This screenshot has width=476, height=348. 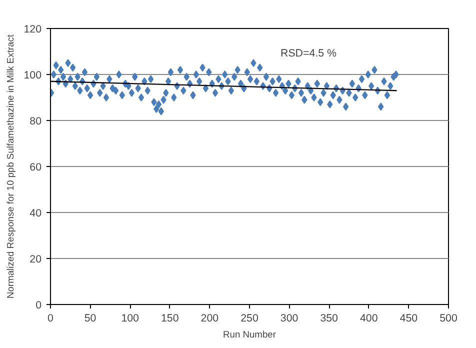 What do you see at coordinates (249, 335) in the screenshot?
I see `x-axis-title: Run Number` at bounding box center [249, 335].